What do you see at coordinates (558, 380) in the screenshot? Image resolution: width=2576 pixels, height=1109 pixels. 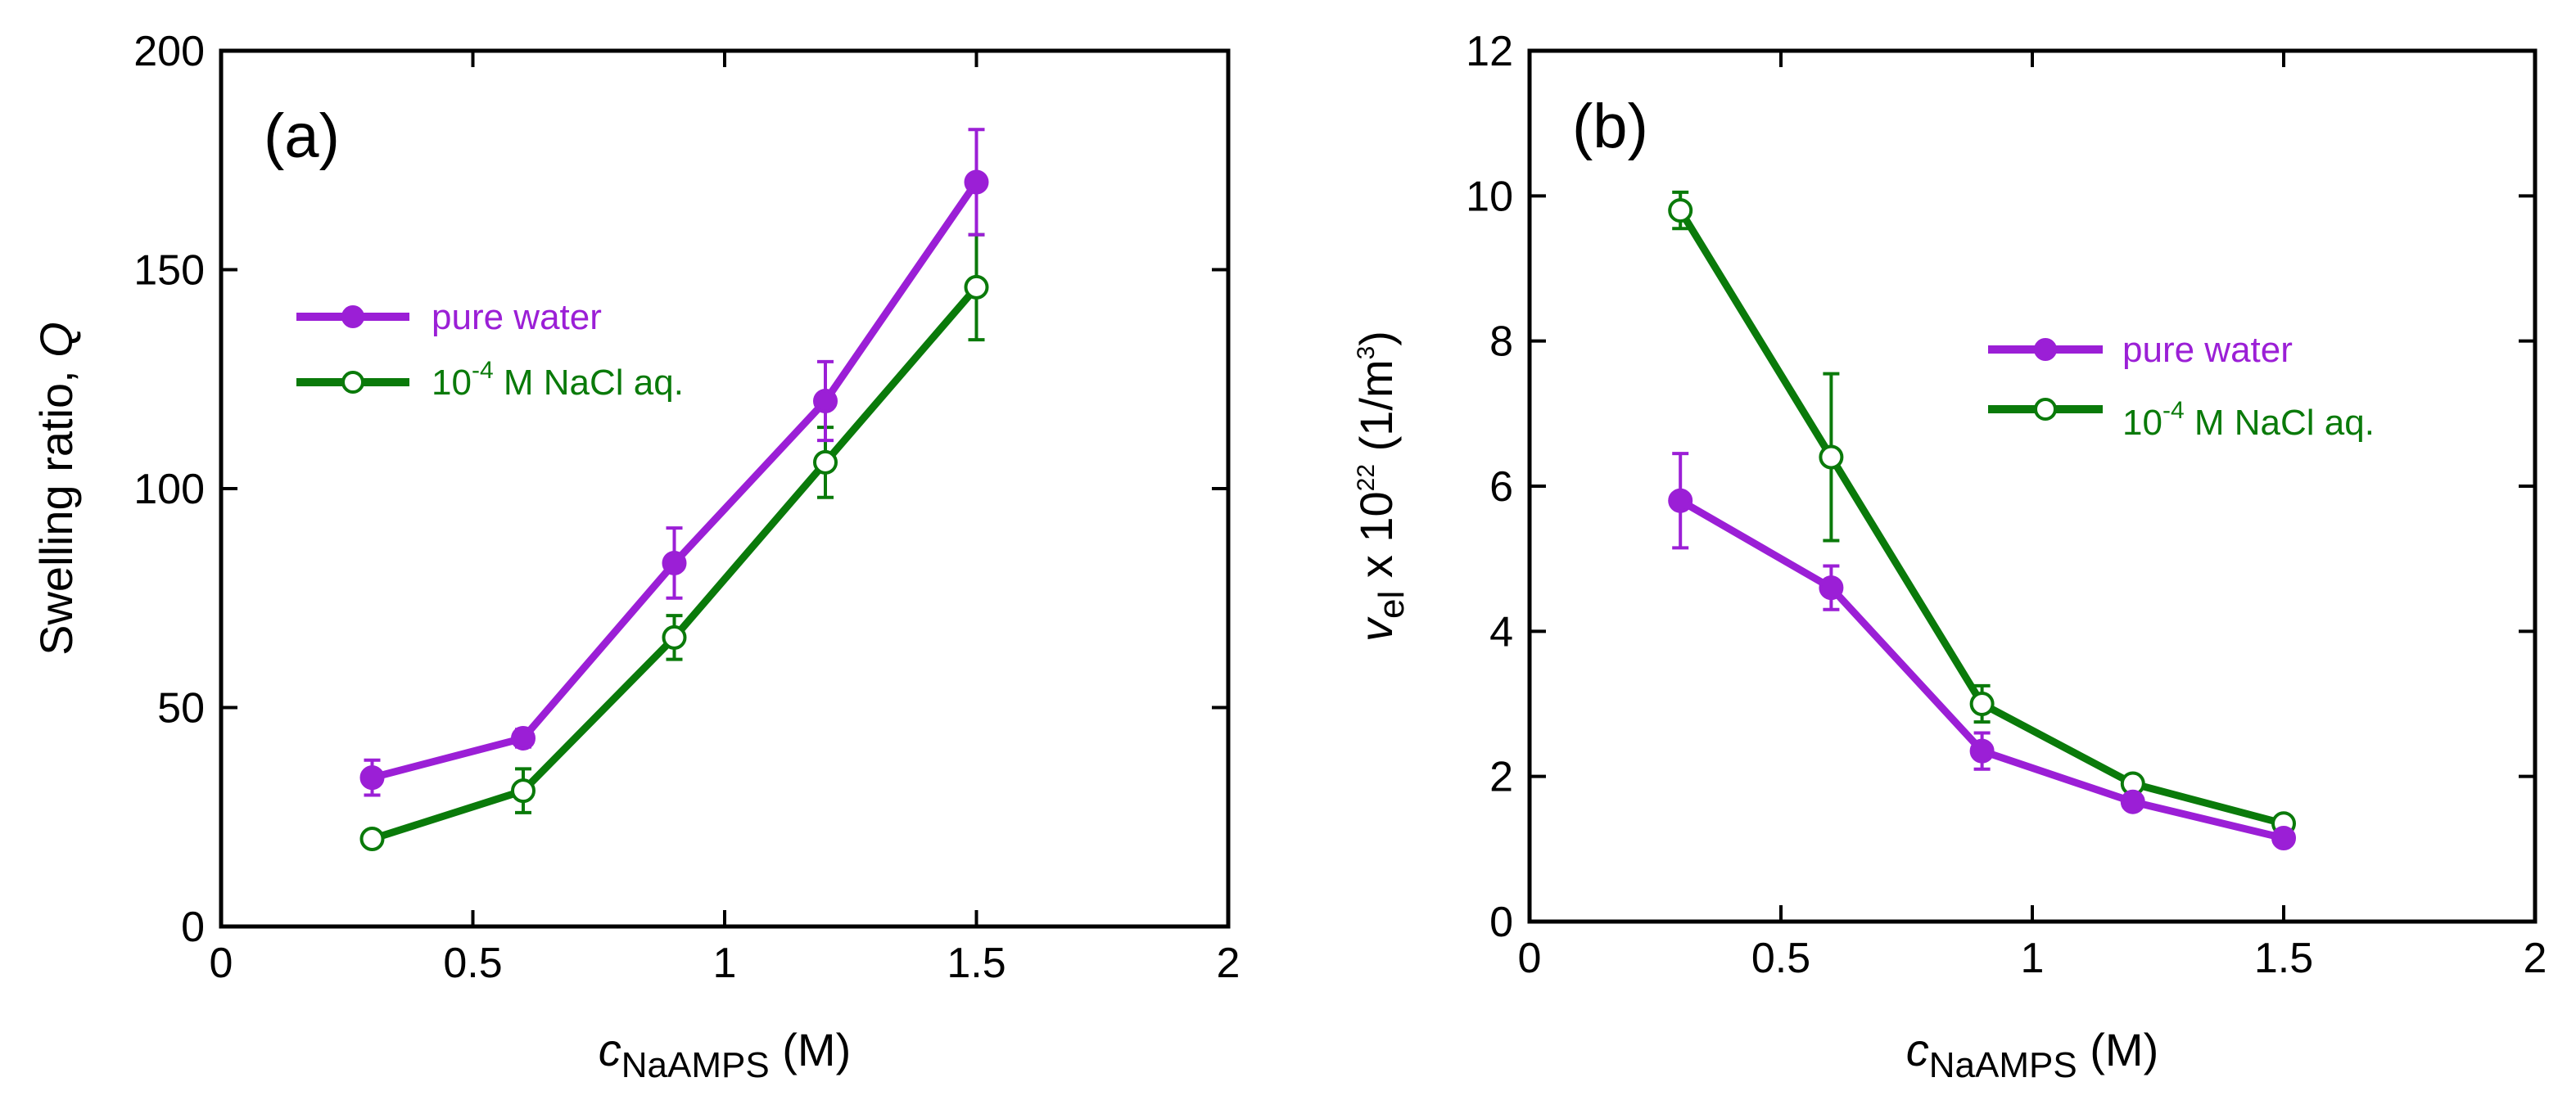 I see `panel-a-legend-label-nacl: 10-4 M NaCl aq.` at bounding box center [558, 380].